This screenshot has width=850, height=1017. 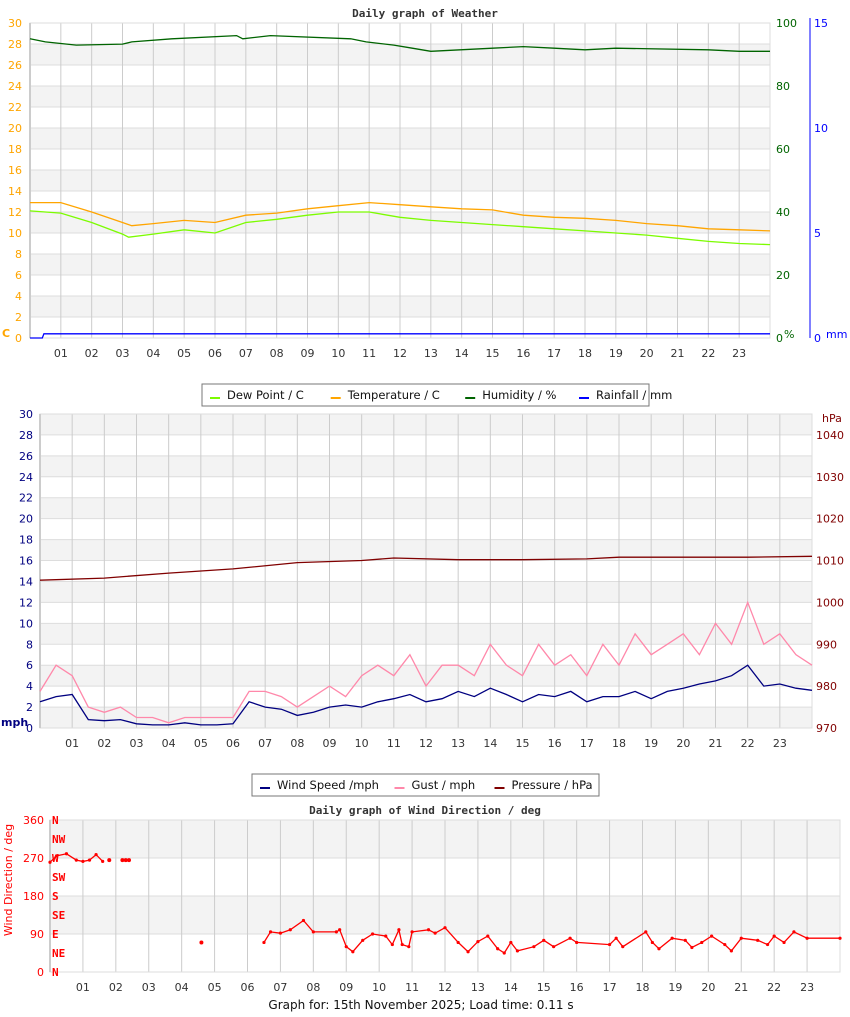 What do you see at coordinates (328, 785) in the screenshot?
I see `legend-label: Wind Speed /mph` at bounding box center [328, 785].